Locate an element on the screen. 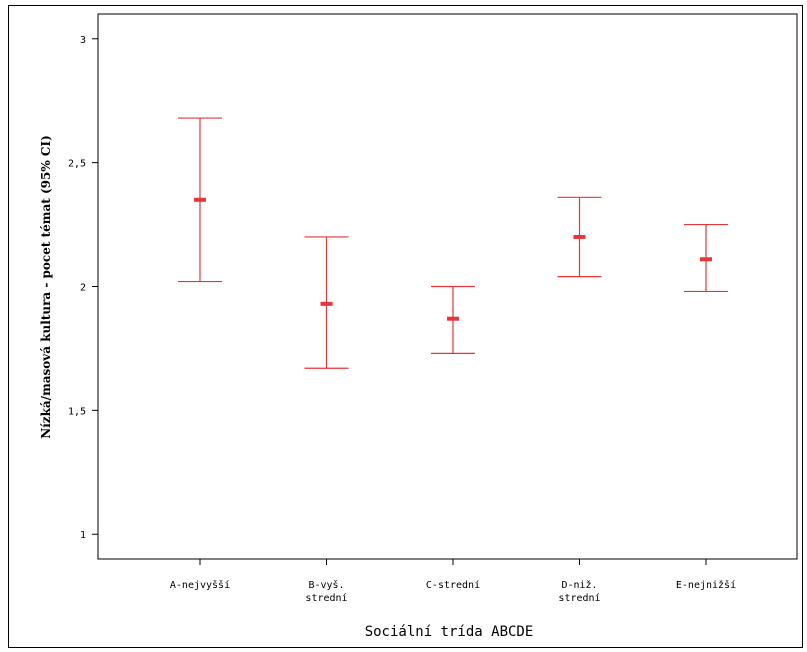 The height and width of the screenshot is (652, 807). y-tick-label: 1,5 is located at coordinates (77, 411).